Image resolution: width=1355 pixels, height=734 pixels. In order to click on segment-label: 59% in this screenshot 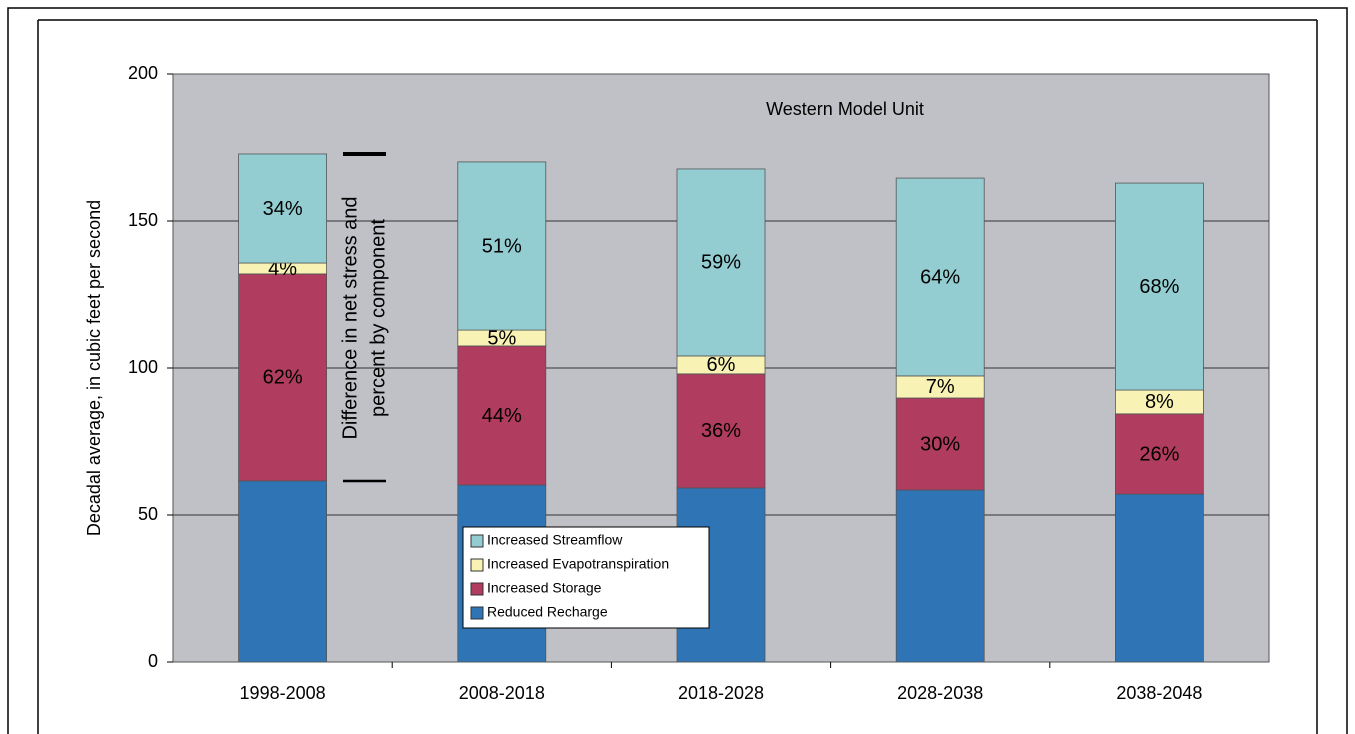, I will do `click(721, 263)`.